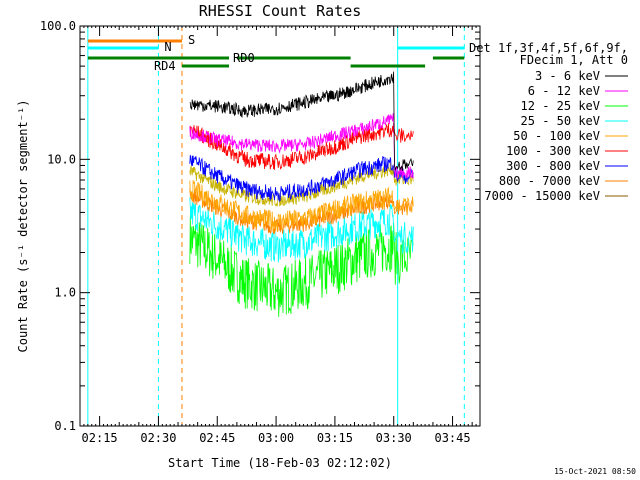 This screenshot has width=640, height=480. I want to click on y-axis-label: Count Rate (s⁻¹ detector segment⁻¹), so click(23, 226).